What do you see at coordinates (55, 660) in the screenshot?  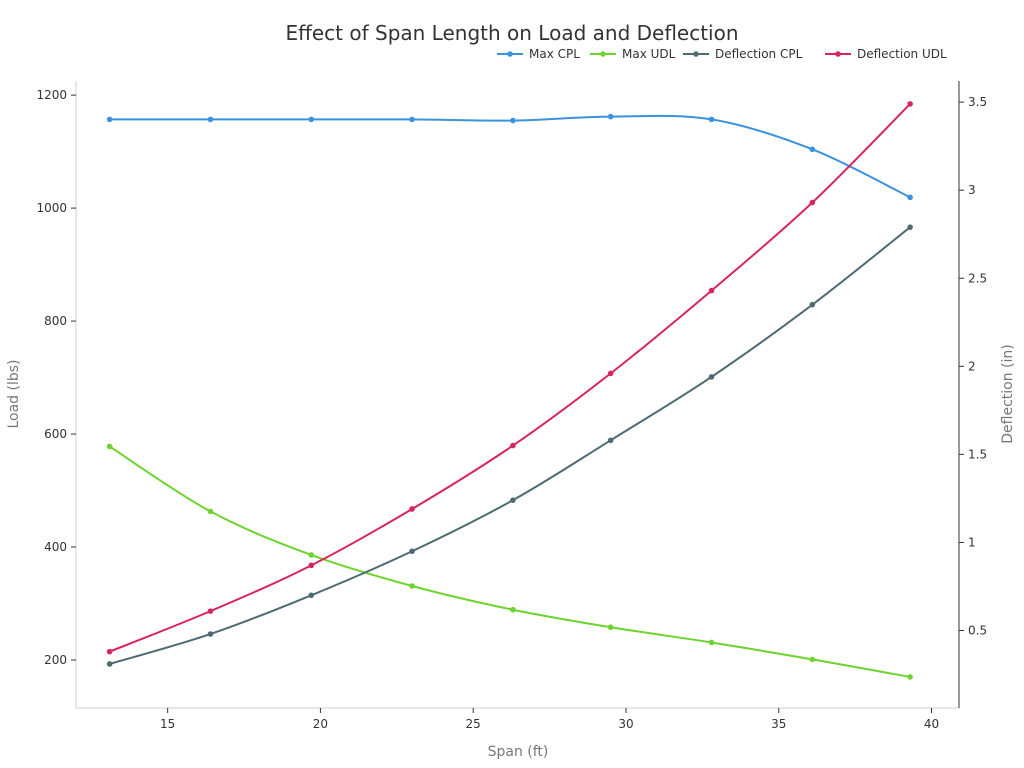 I see `y-left-tick-label: 200` at bounding box center [55, 660].